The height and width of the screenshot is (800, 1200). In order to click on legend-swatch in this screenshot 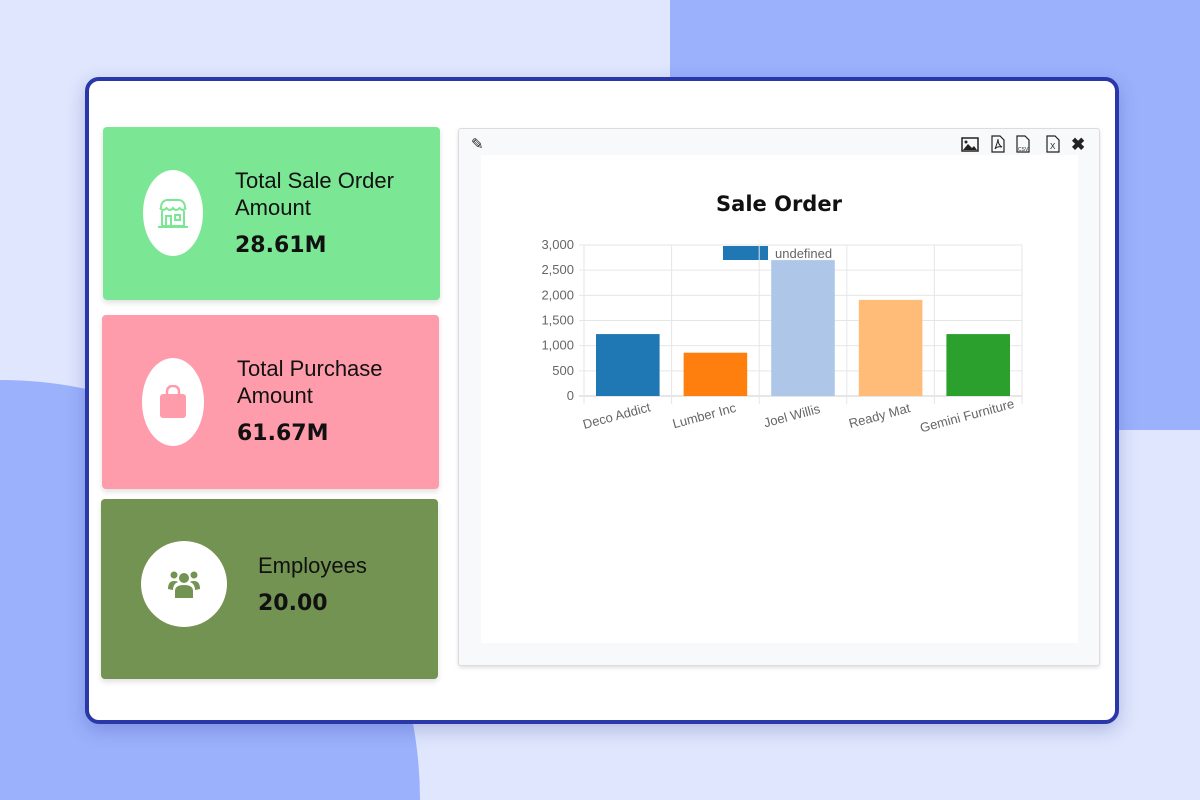, I will do `click(745, 253)`.